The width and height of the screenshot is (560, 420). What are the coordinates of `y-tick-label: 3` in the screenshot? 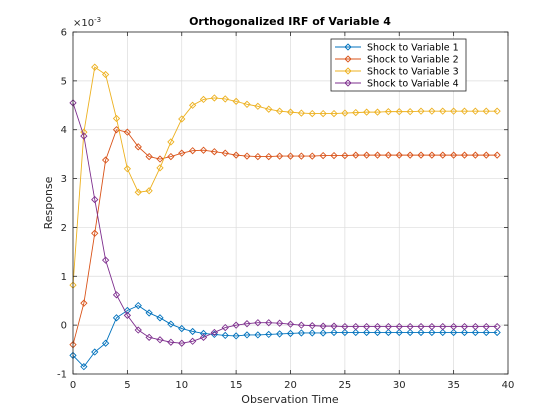 It's located at (64, 179).